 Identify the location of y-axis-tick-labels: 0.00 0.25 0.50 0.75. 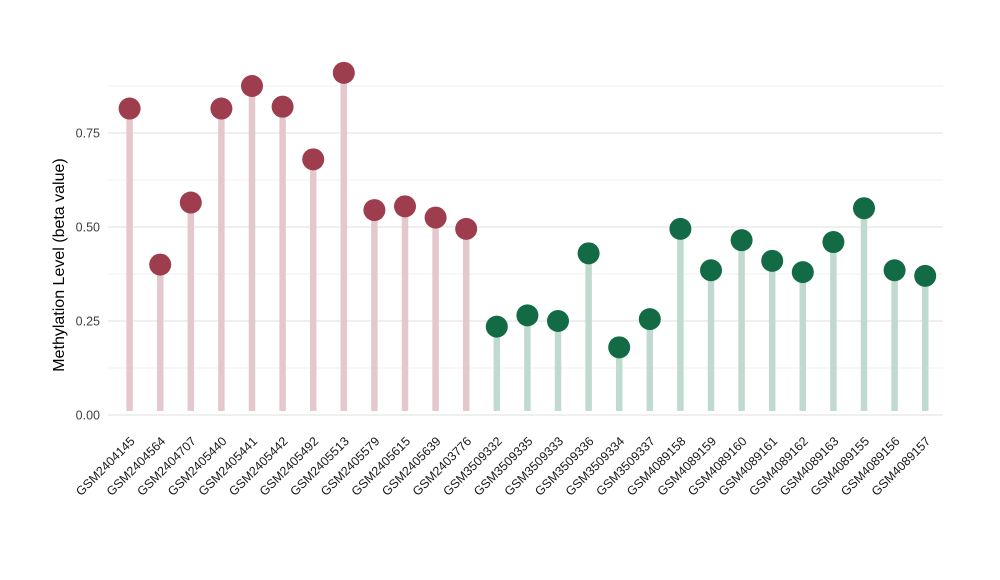
(88, 275).